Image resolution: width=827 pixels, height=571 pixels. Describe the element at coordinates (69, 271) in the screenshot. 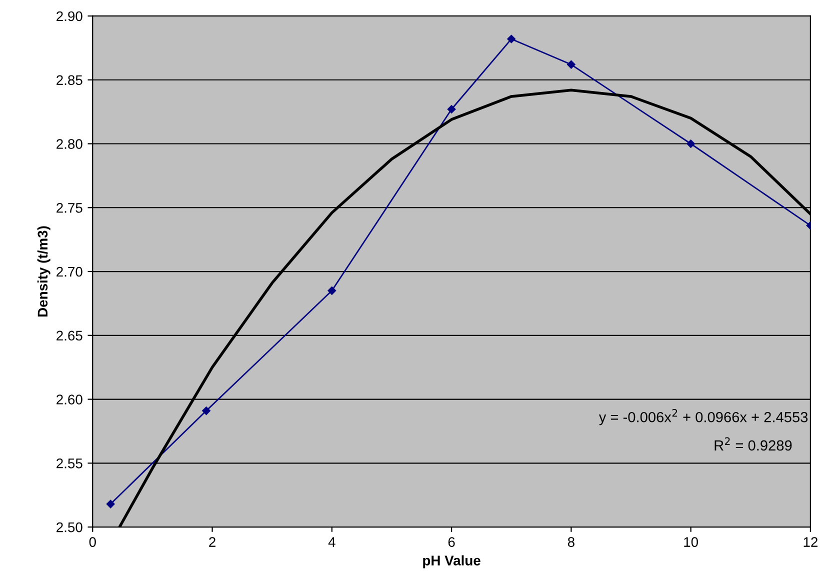

I see `y-tick-label: 2.70` at that location.